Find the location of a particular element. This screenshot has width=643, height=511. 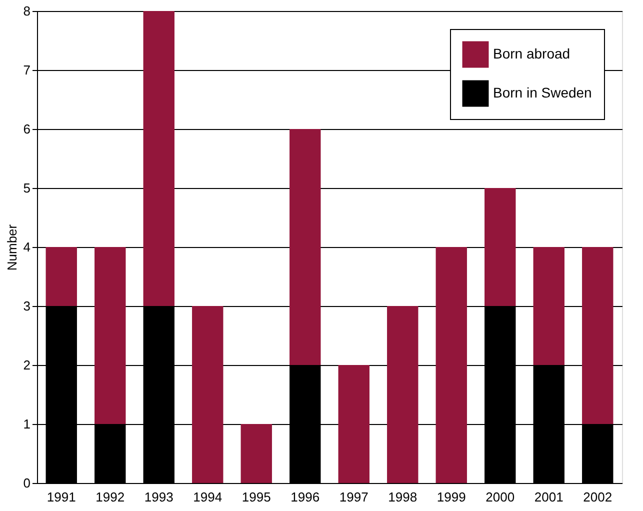

x-tick-label: 2000 is located at coordinates (500, 497).